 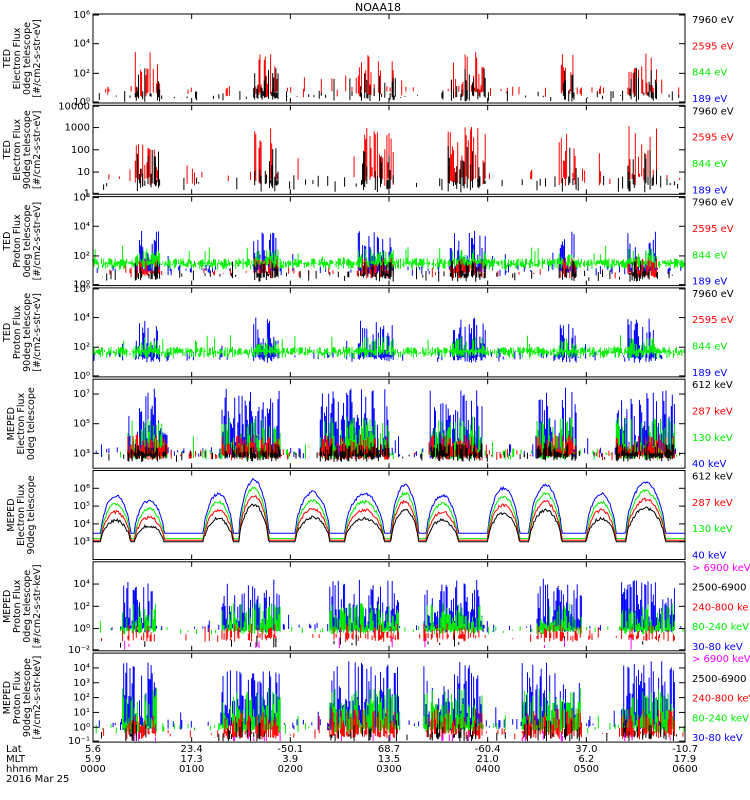 What do you see at coordinates (709, 99) in the screenshot?
I see `panel-1-legend-entry: 189 eV` at bounding box center [709, 99].